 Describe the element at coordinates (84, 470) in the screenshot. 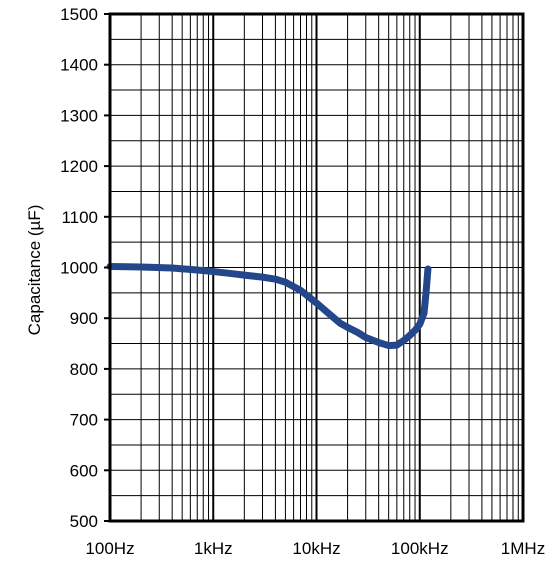

I see `y-tick-label: 600` at that location.